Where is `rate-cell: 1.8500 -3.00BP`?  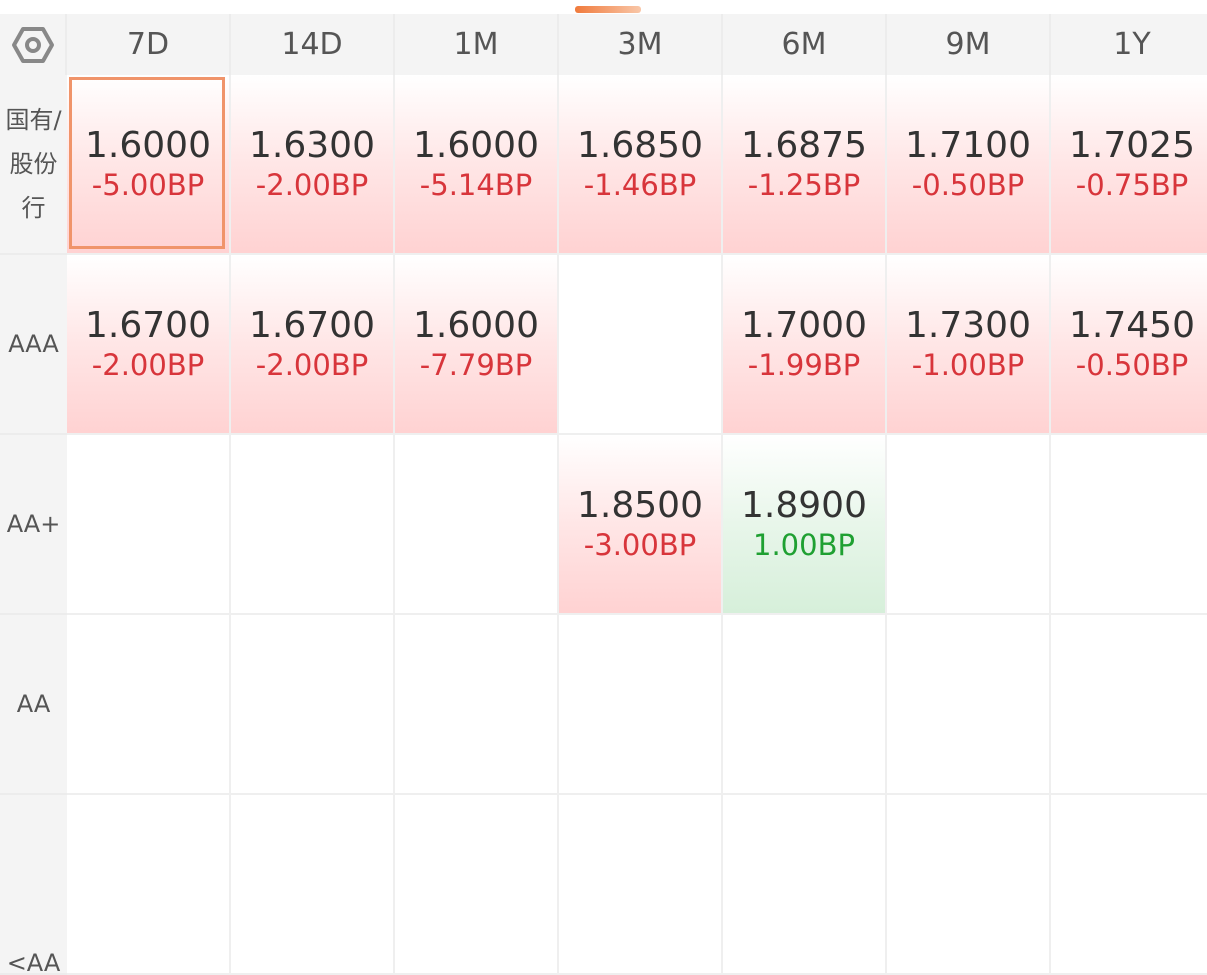
rate-cell: 1.8500 -3.00BP is located at coordinates (641, 525).